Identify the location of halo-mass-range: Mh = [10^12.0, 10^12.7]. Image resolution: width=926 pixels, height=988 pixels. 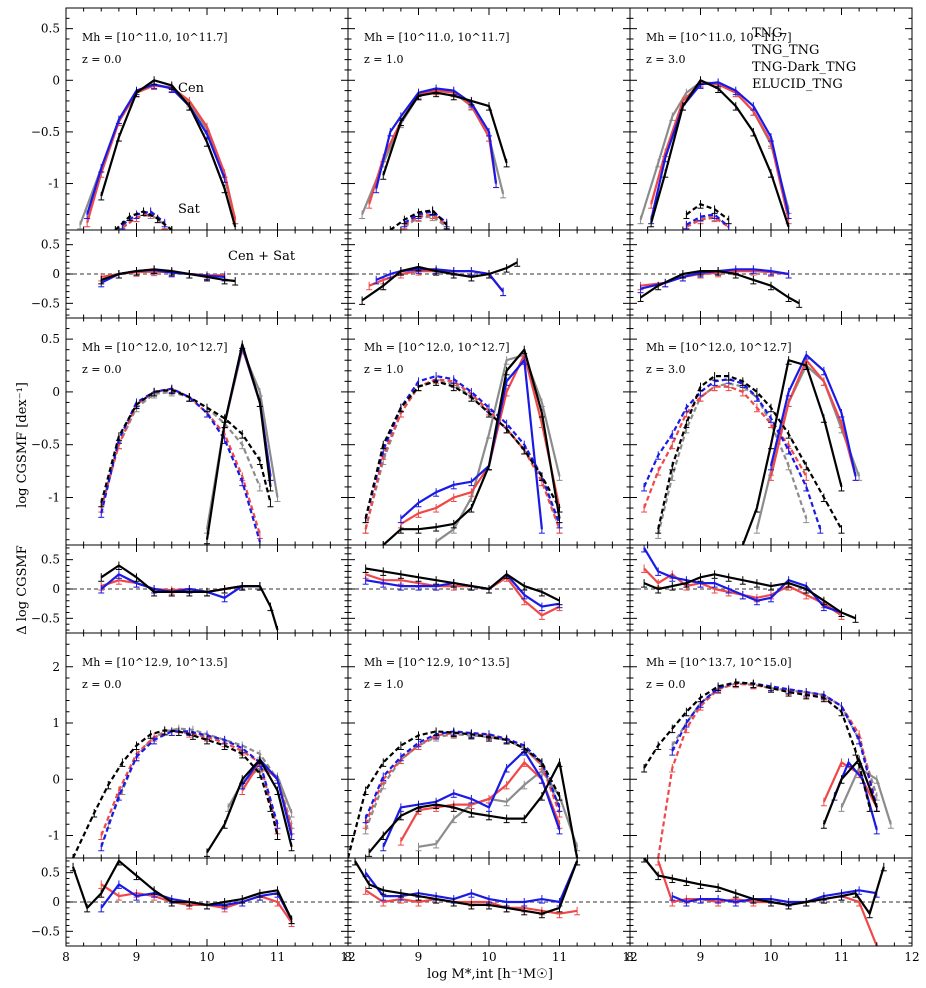
(155, 347).